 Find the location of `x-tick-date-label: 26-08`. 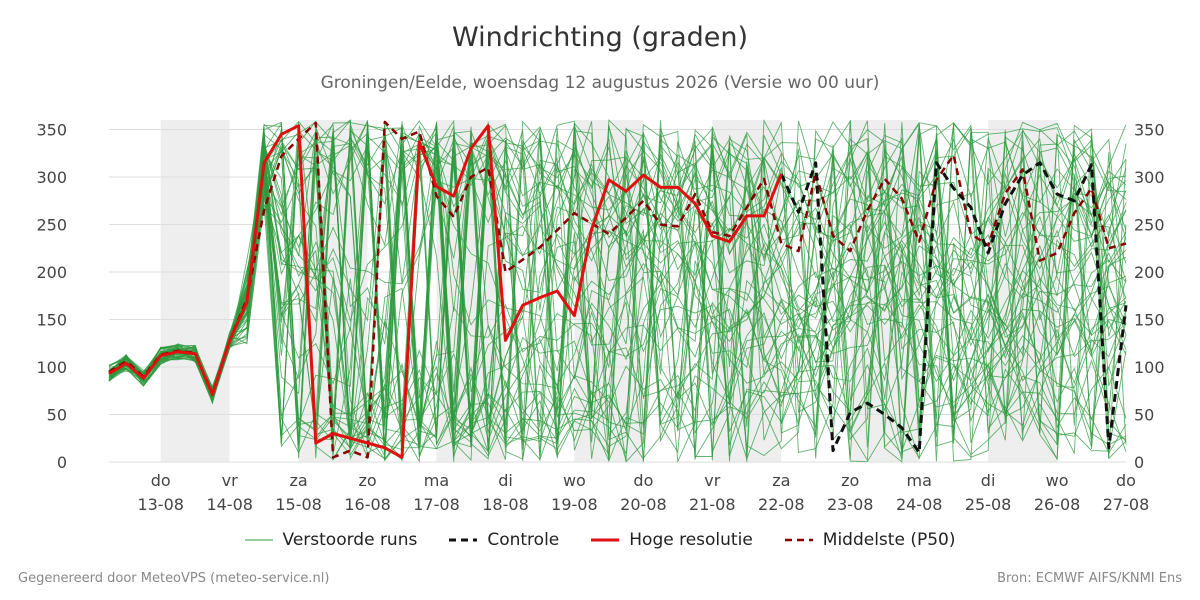

x-tick-date-label: 26-08 is located at coordinates (1057, 504).